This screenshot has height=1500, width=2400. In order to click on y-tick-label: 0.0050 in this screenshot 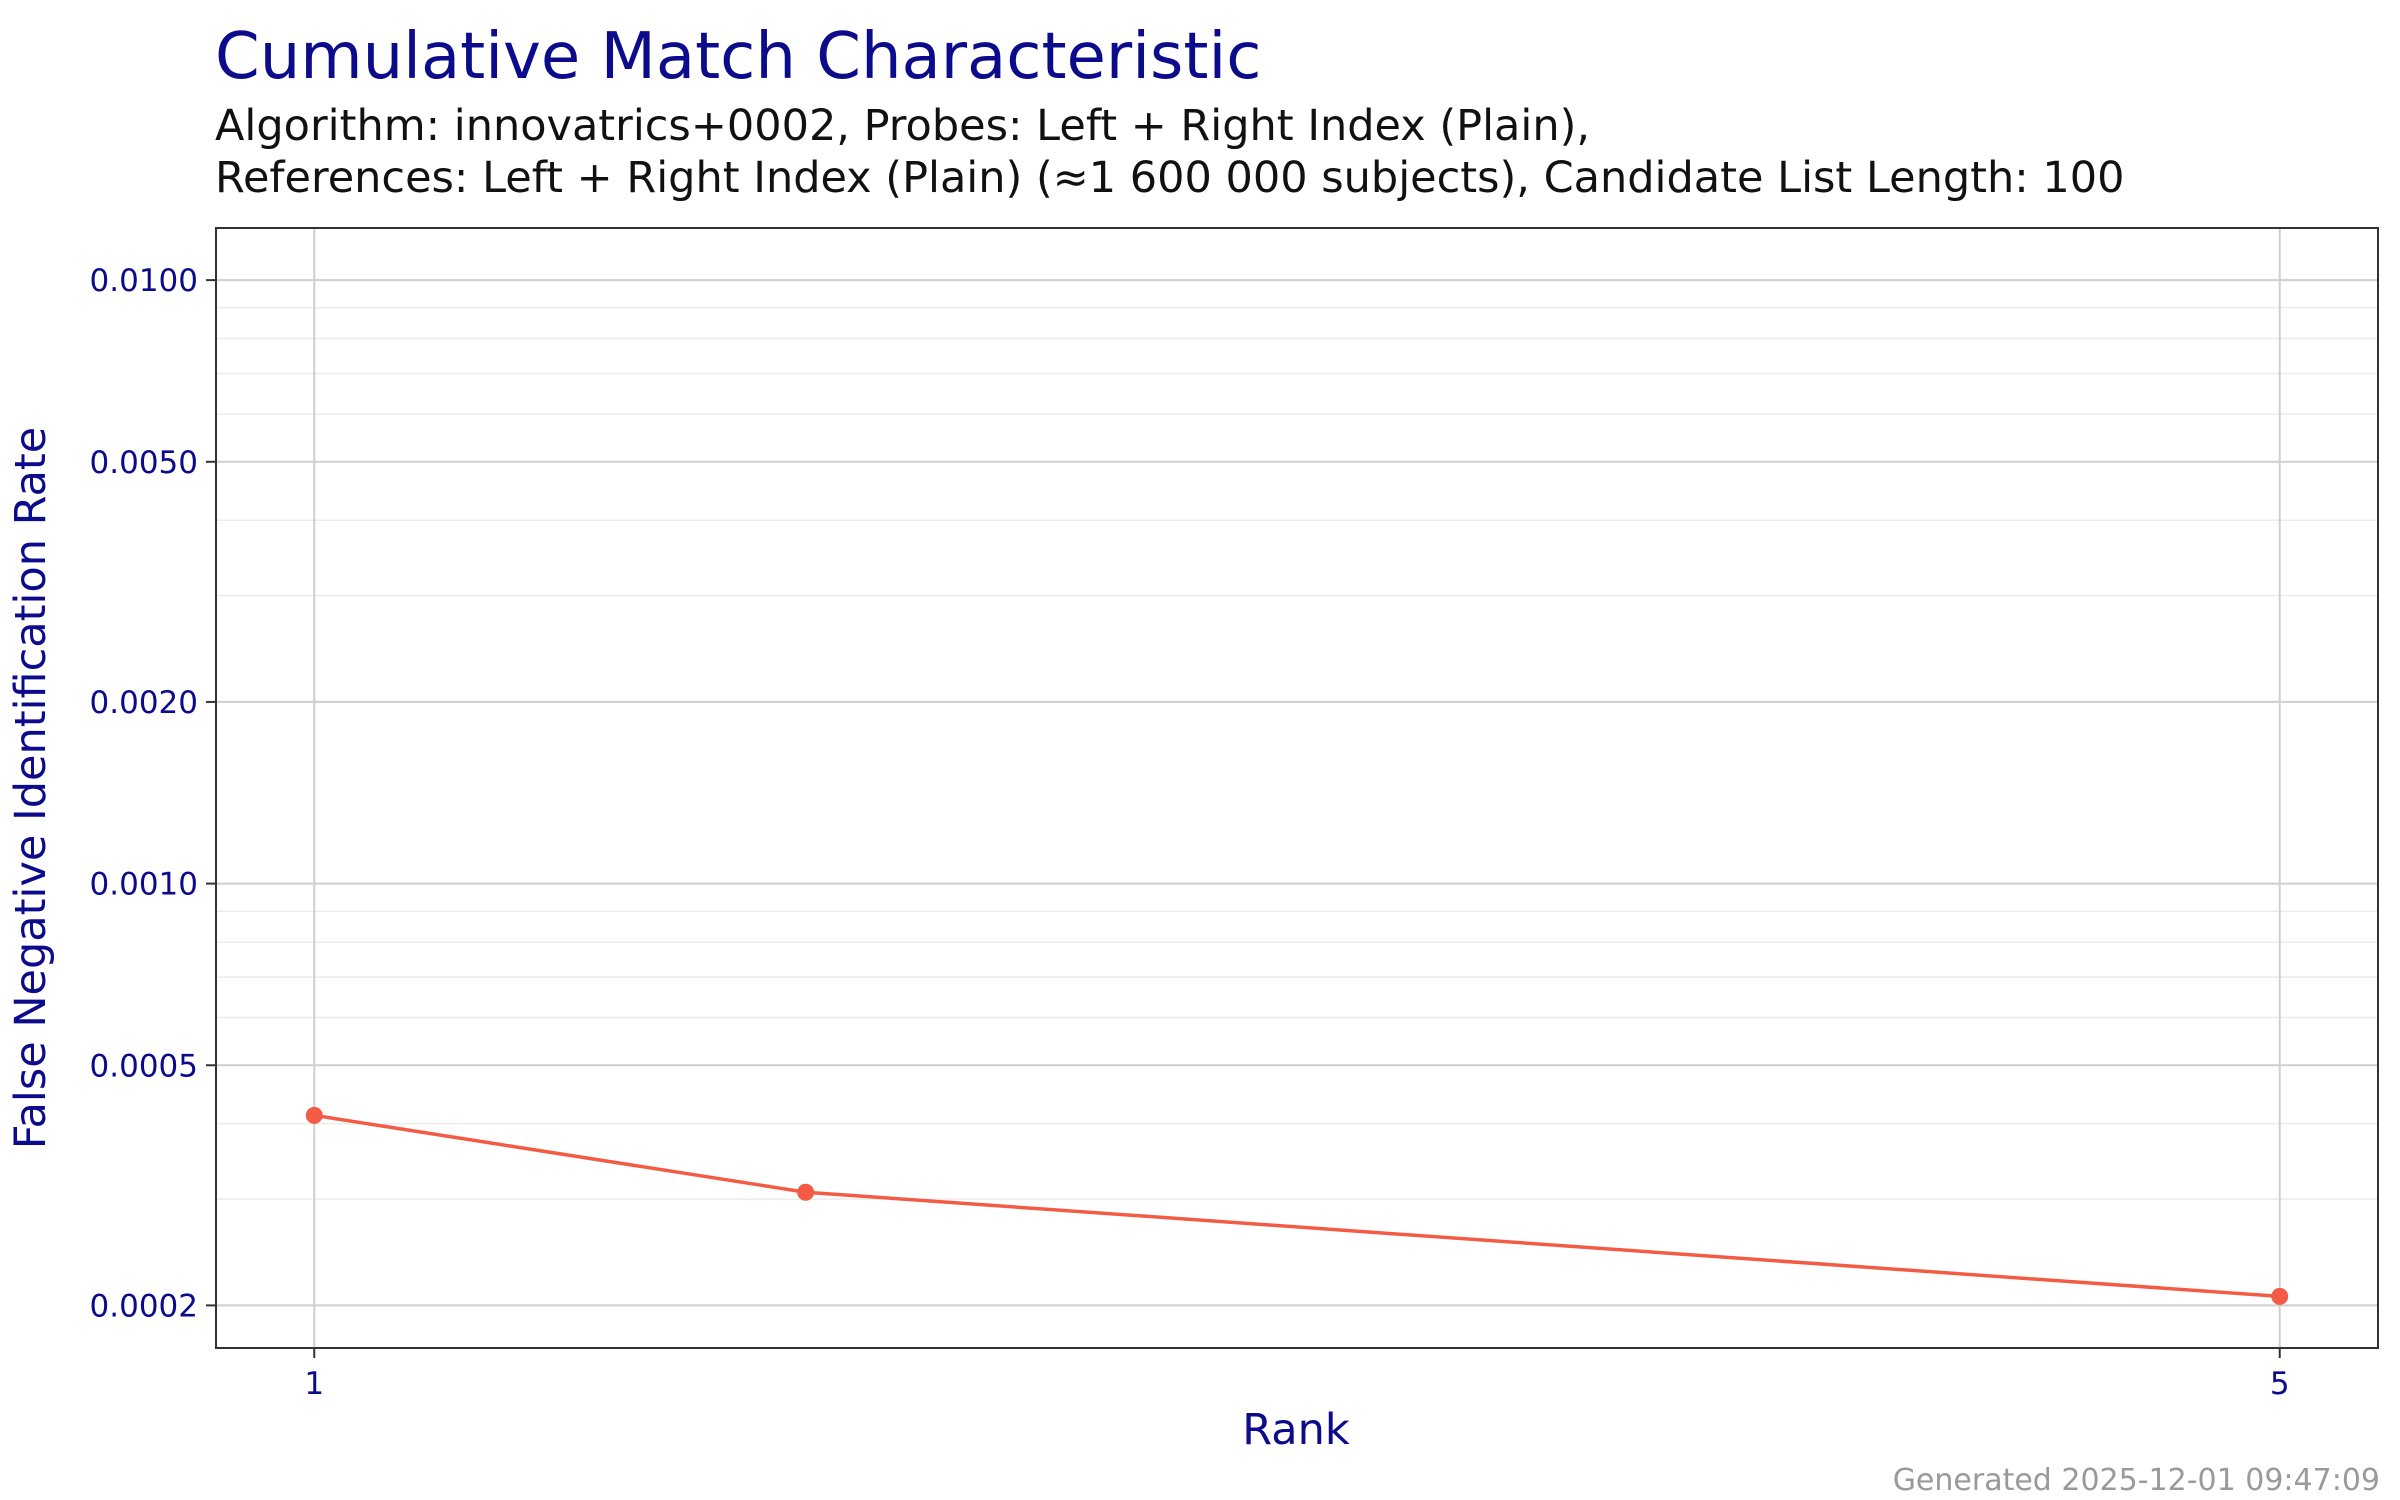, I will do `click(144, 463)`.